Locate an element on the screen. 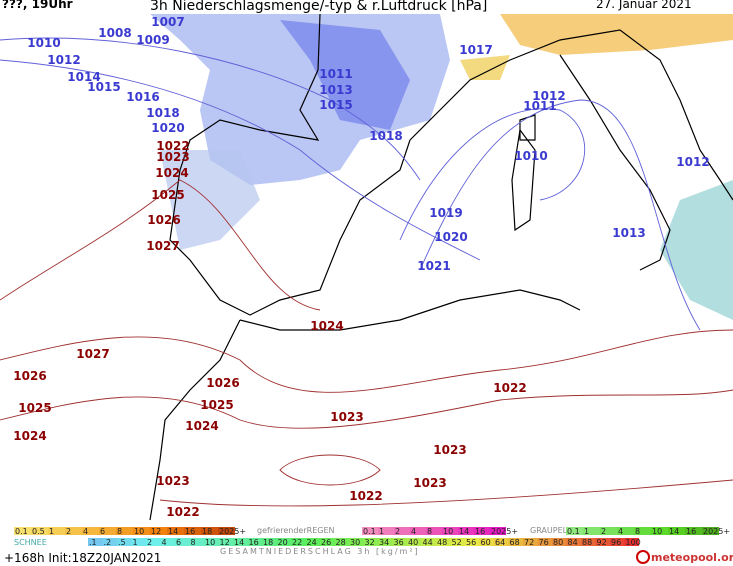  legend-value: 24 is located at coordinates (312, 542).